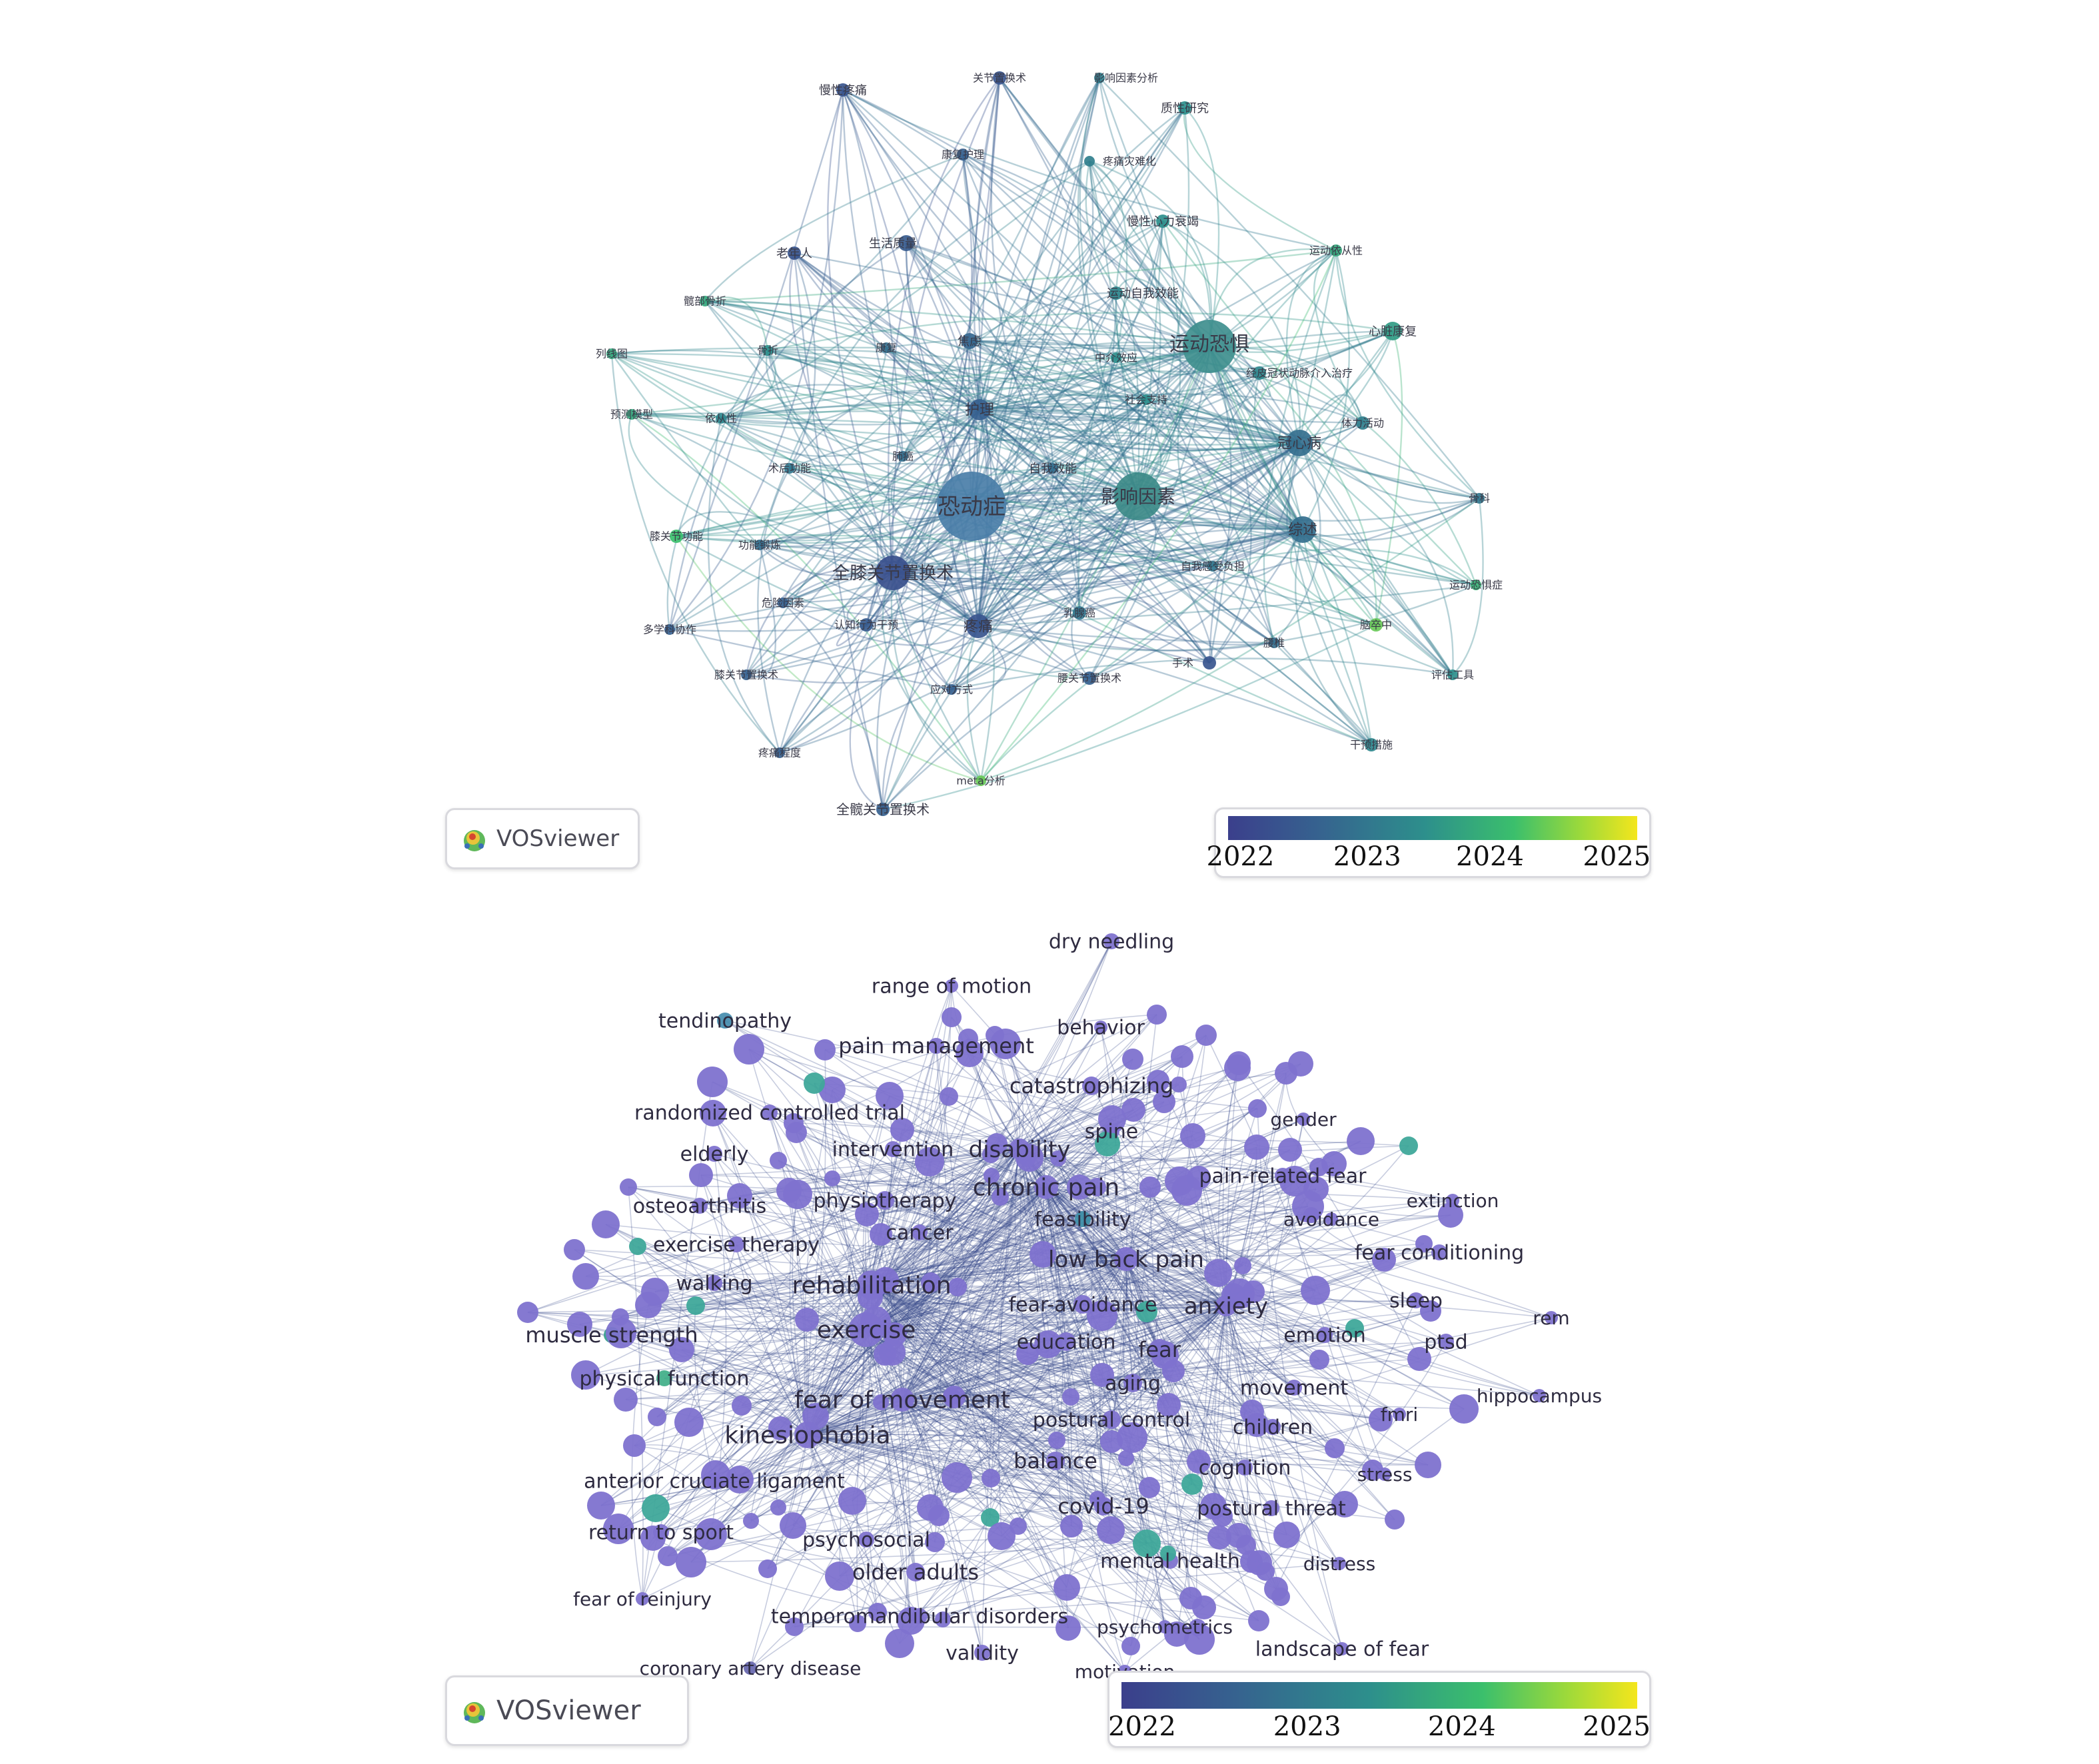 The image size is (2099, 1764). I want to click on keyword-node-behavior, so click(1100, 1027).